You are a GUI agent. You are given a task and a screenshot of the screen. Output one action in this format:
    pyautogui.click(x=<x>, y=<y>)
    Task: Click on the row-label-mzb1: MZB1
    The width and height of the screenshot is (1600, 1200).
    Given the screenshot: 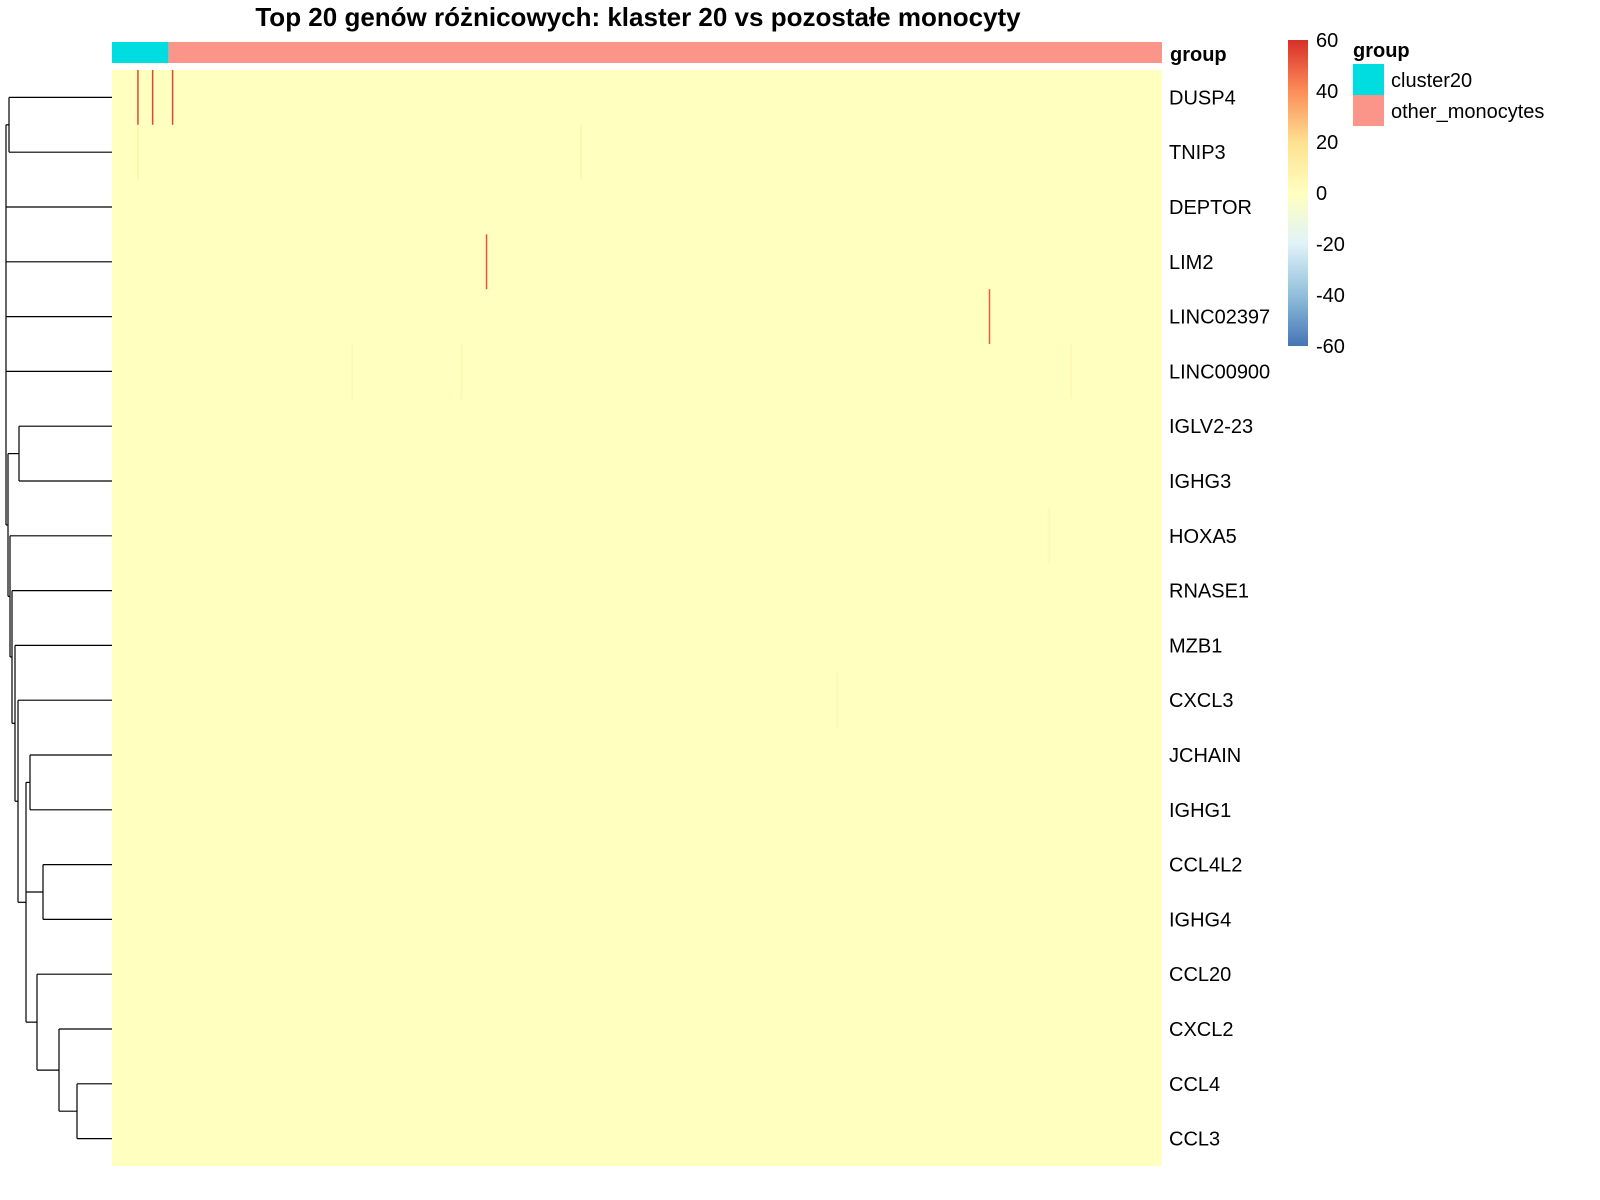 What is the action you would take?
    pyautogui.click(x=1195, y=646)
    